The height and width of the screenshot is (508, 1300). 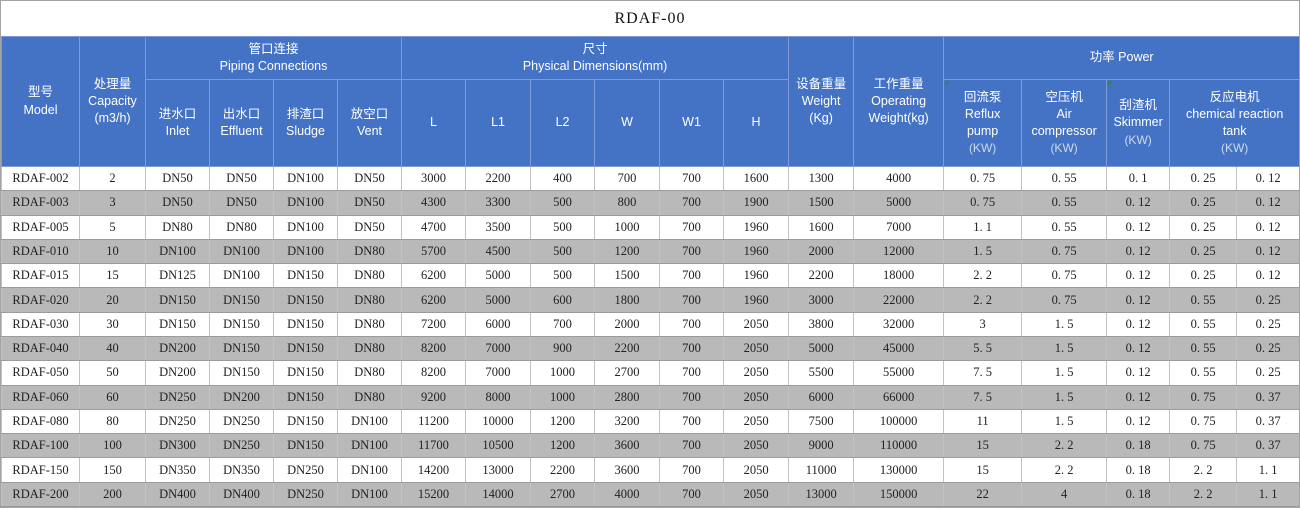 I want to click on cell-effluent: DN100, so click(x=241, y=251).